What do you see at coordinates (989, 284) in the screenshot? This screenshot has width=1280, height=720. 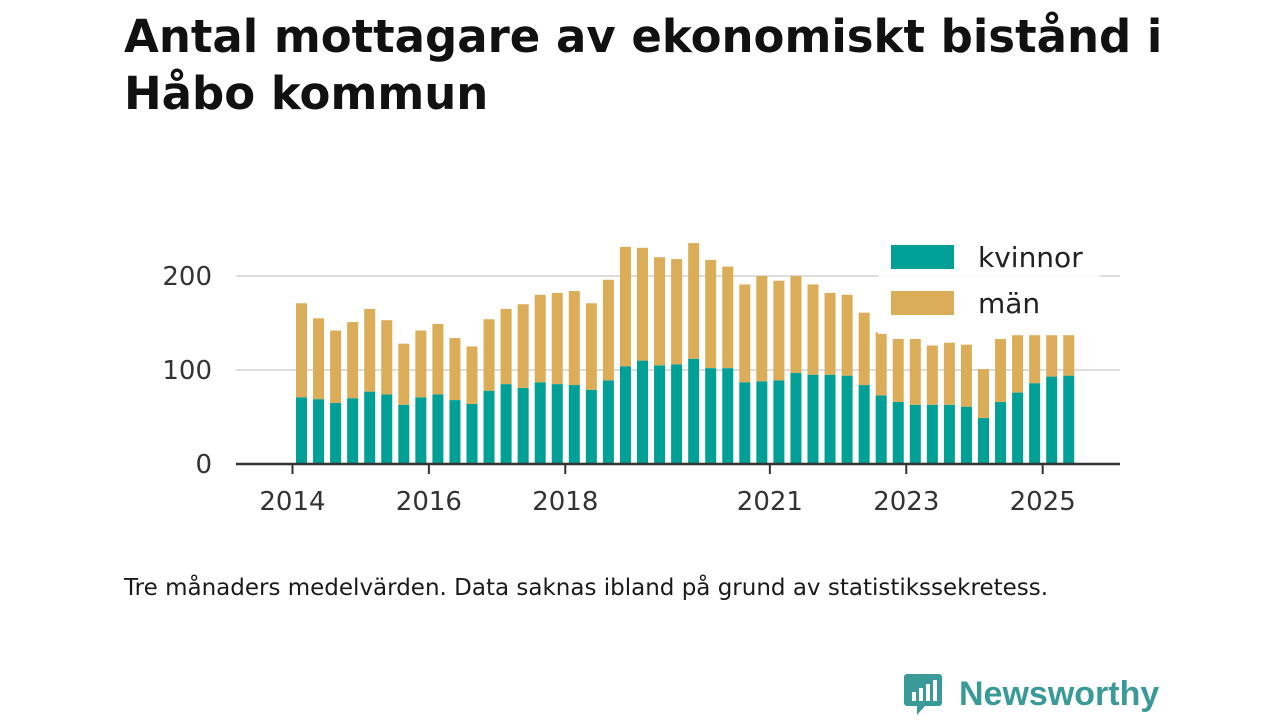 I see `legend: kvinnor män` at bounding box center [989, 284].